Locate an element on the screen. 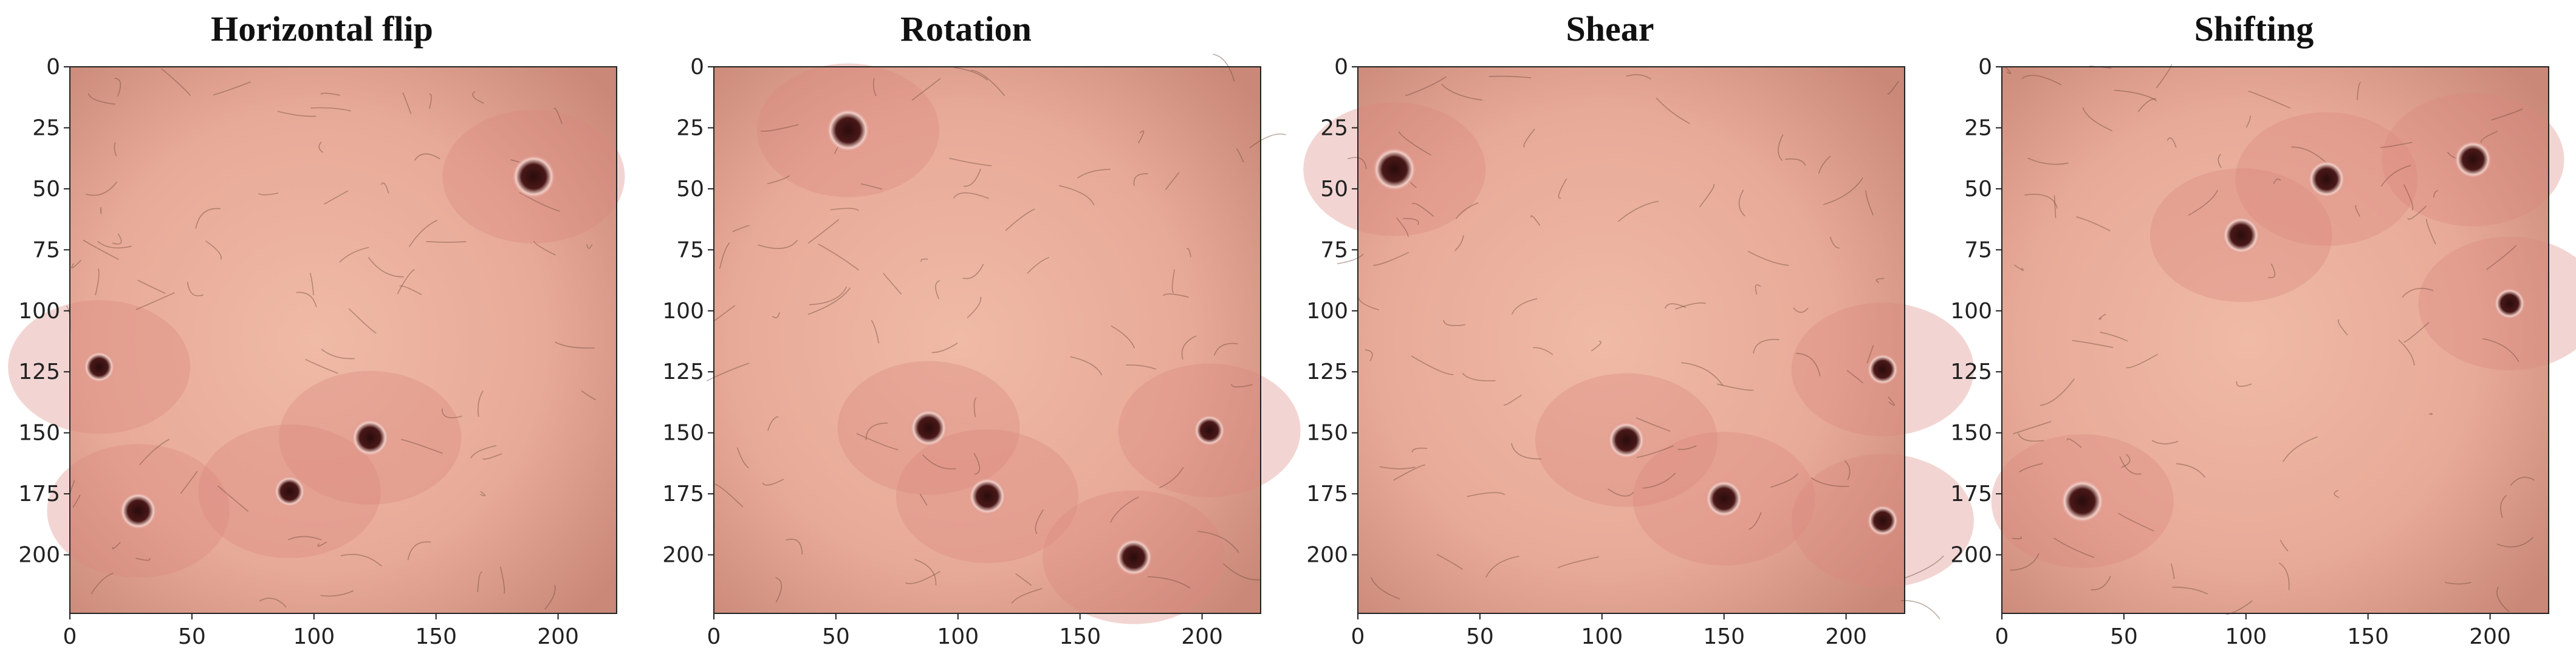 This screenshot has width=2576, height=665. panel-title: Rotation is located at coordinates (966, 29).